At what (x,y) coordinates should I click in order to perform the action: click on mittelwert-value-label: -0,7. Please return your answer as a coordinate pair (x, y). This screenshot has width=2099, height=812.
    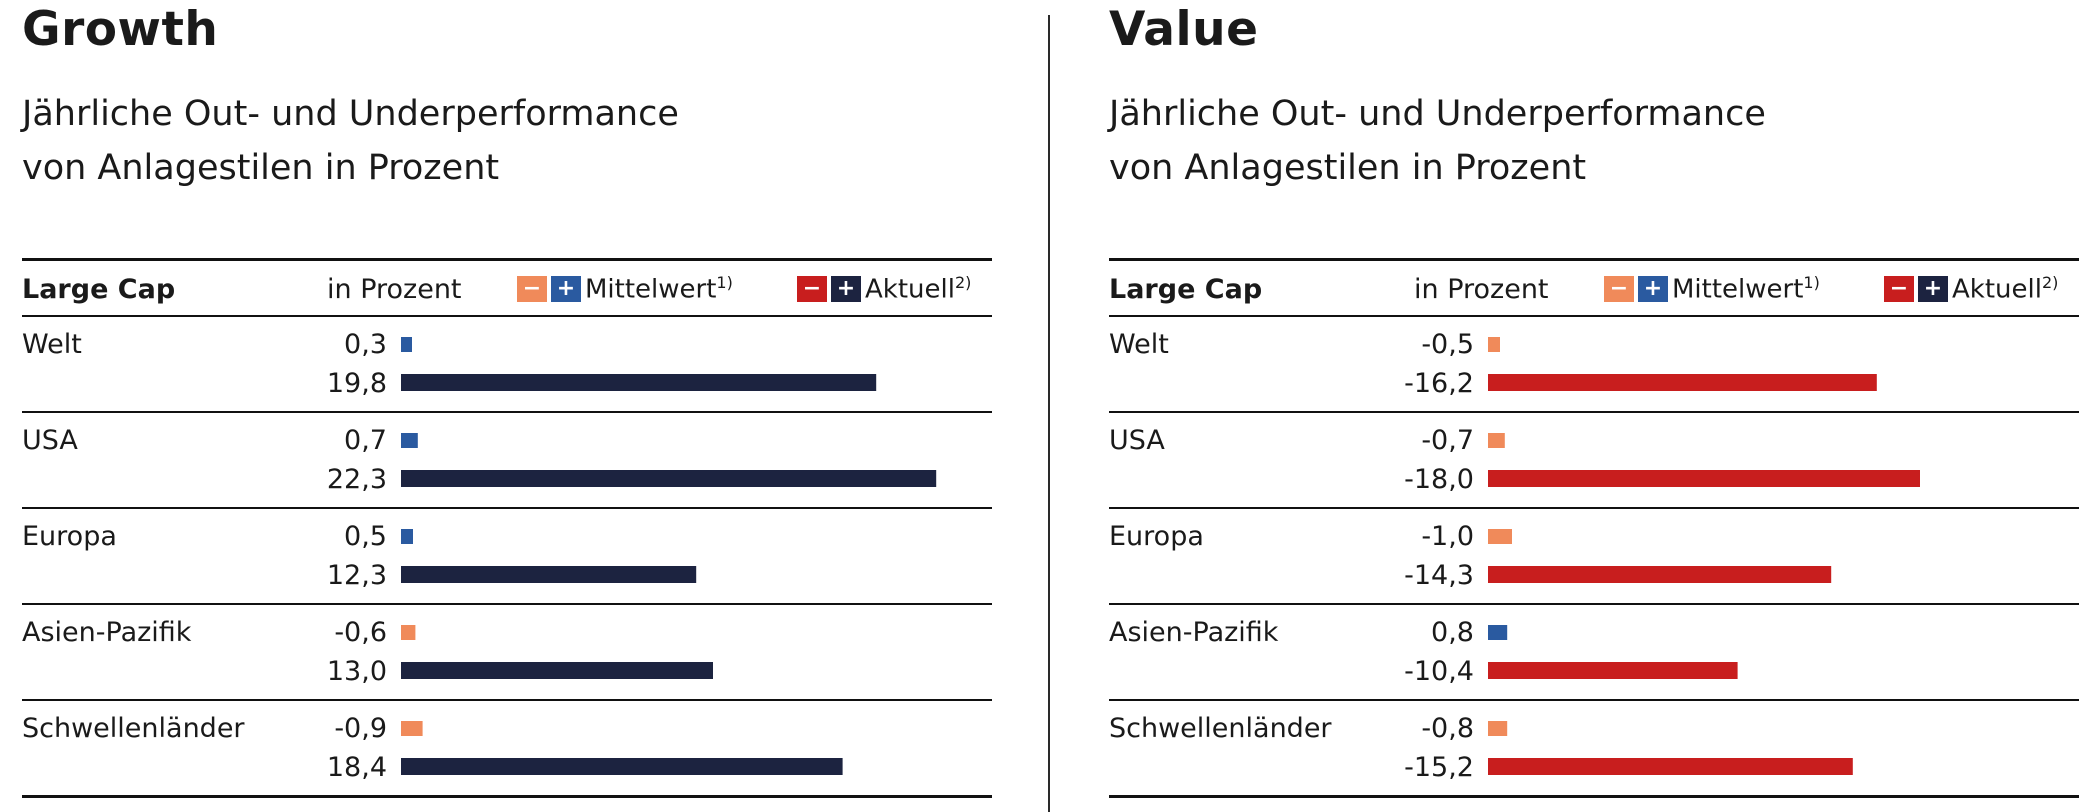
    Looking at the image, I should click on (1447, 440).